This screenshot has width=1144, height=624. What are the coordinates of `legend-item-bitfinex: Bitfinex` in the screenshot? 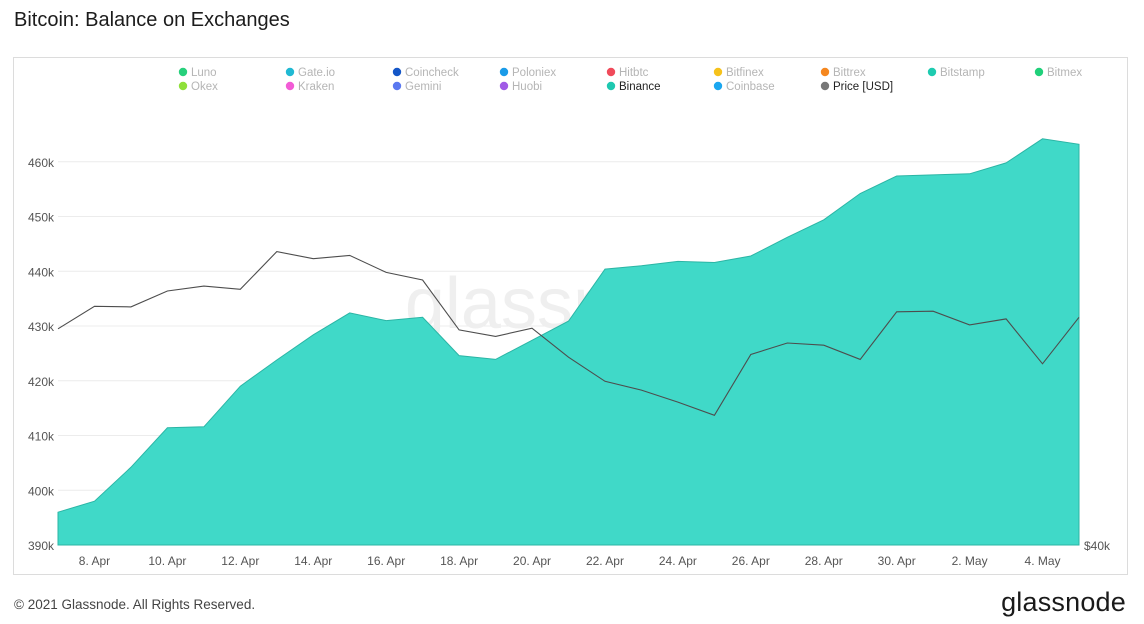 It's located at (738, 73).